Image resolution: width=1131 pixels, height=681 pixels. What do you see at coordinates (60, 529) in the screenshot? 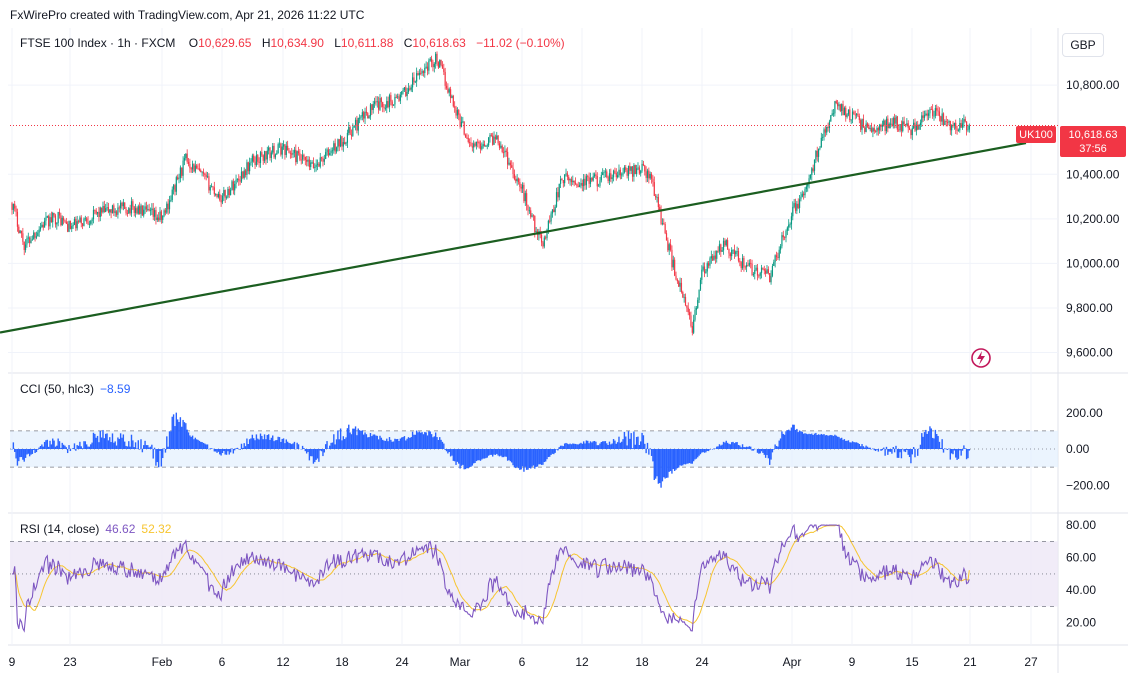
I see `rsi-label: RSI (14, close)` at bounding box center [60, 529].